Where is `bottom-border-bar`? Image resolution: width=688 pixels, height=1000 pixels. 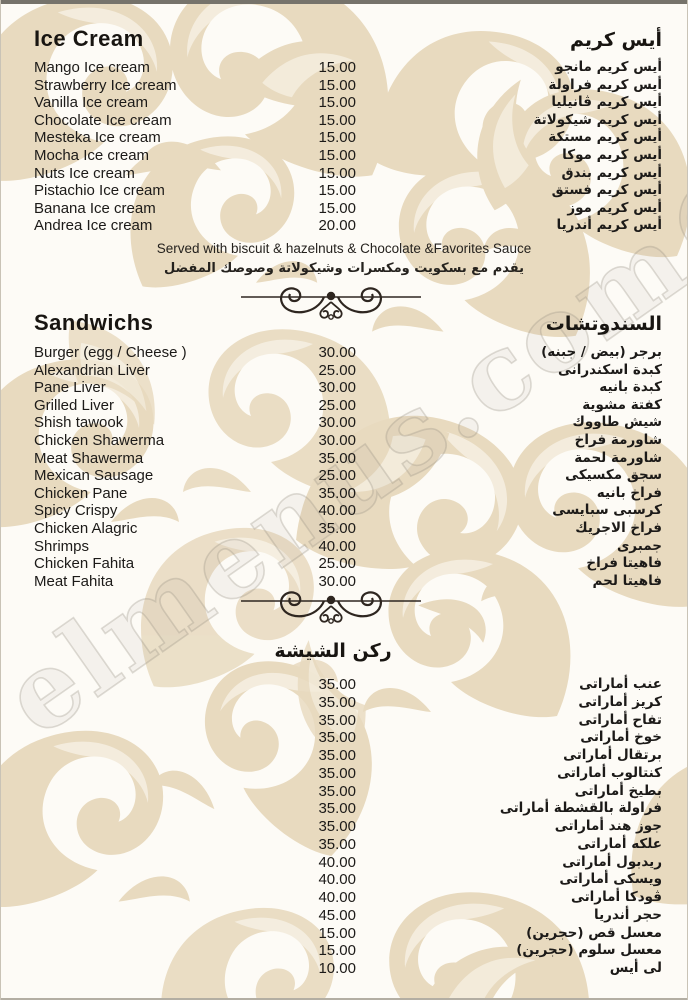 bottom-border-bar is located at coordinates (344, 999).